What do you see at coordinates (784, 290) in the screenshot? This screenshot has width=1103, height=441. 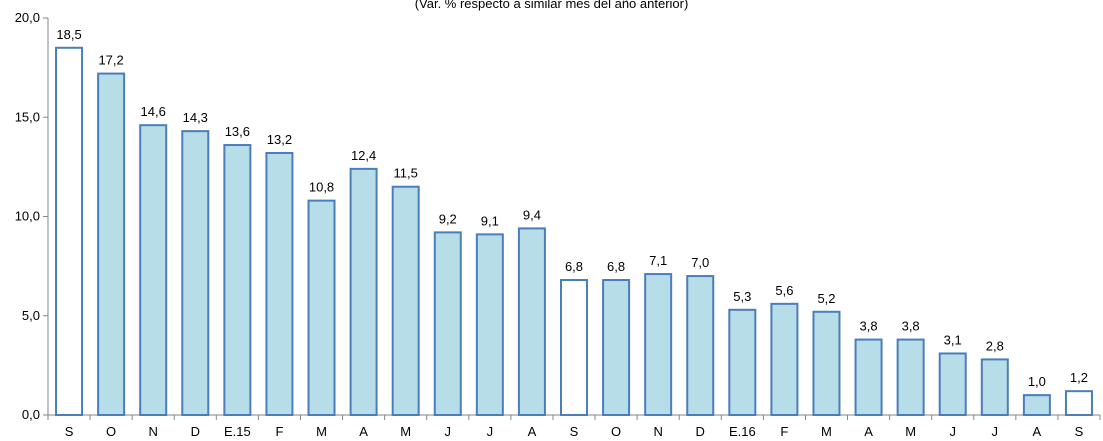 I see `data-label: 5,6` at bounding box center [784, 290].